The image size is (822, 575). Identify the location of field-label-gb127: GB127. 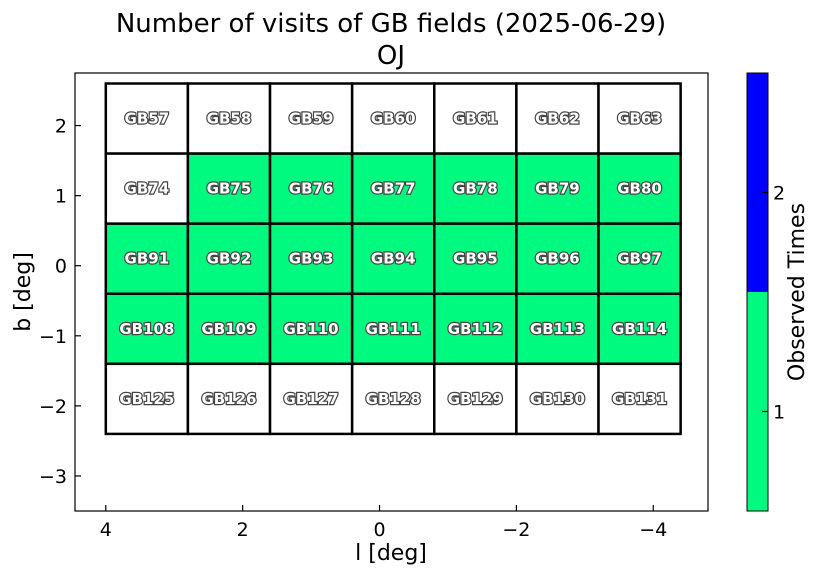
(311, 399).